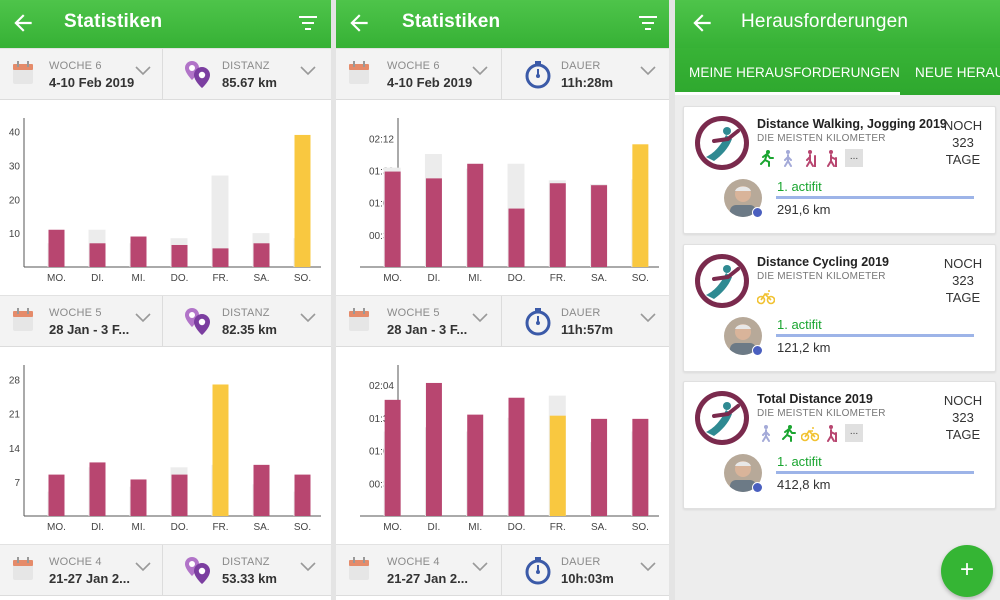  I want to click on weekly-distance-chart: 7 14 21 28 MO. DI. MI. DO. FR. SA. SO., so click(165, 445).